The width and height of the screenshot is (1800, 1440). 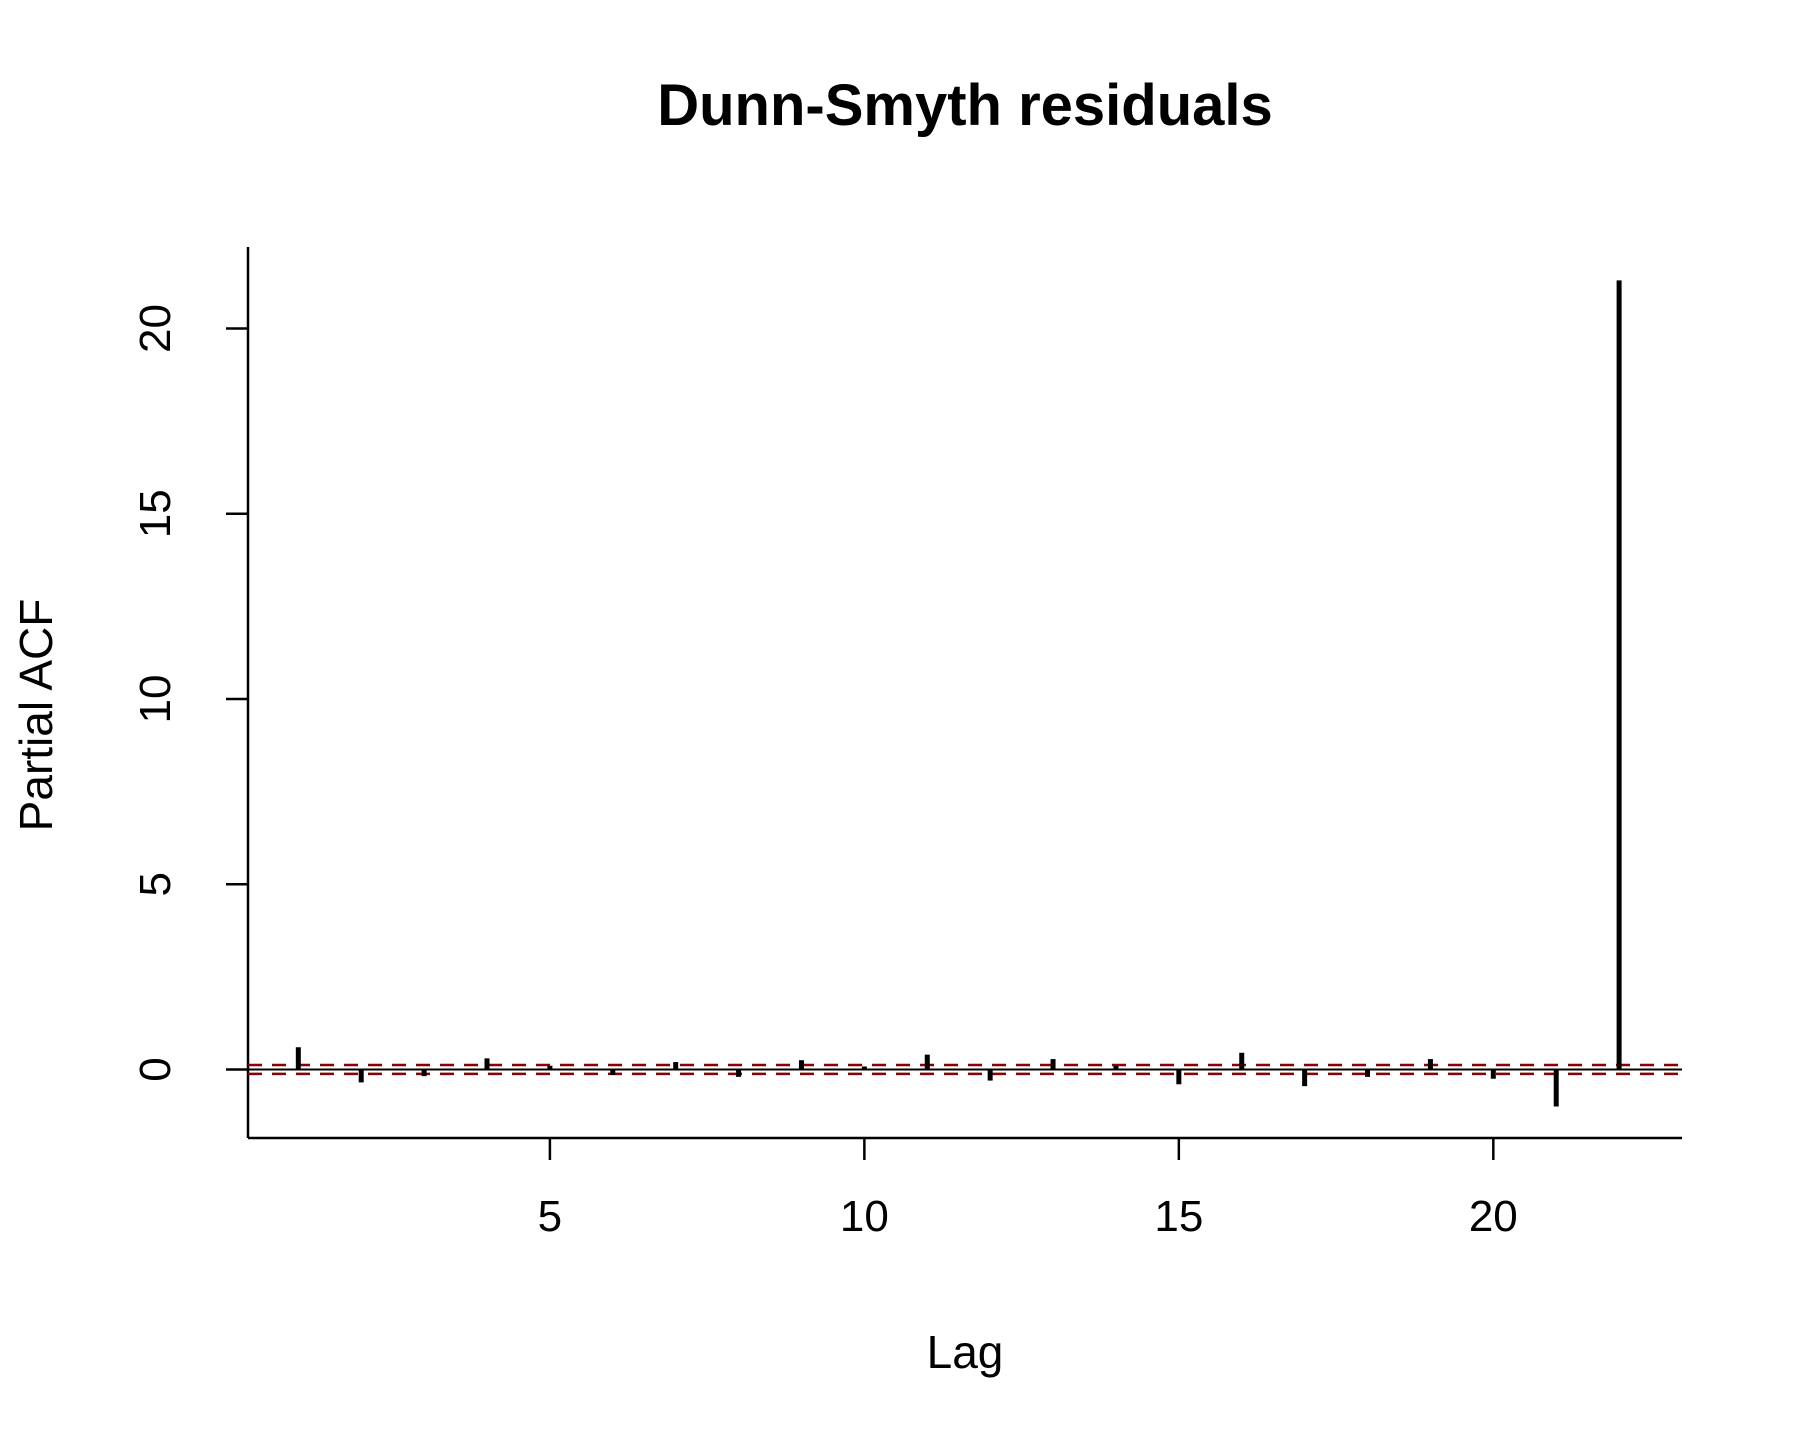 What do you see at coordinates (1493, 1216) in the screenshot?
I see `x-tick-label: 20` at bounding box center [1493, 1216].